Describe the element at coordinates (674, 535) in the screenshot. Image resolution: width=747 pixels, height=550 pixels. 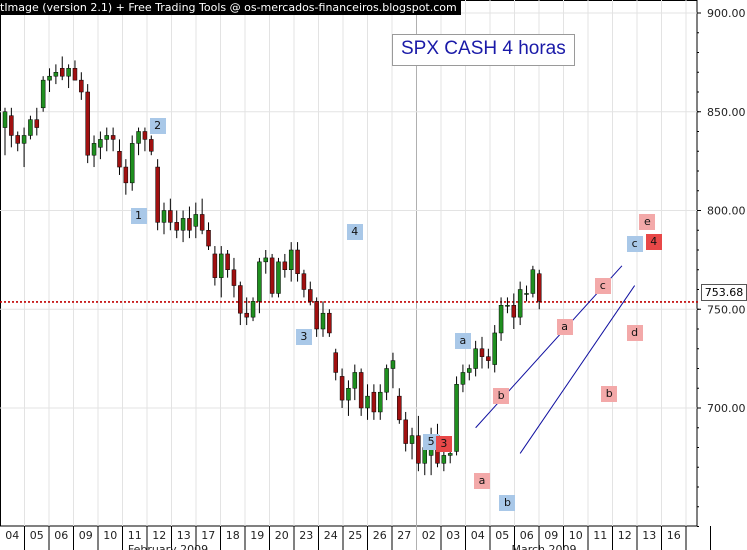
I see `x-tick-label: 16` at that location.